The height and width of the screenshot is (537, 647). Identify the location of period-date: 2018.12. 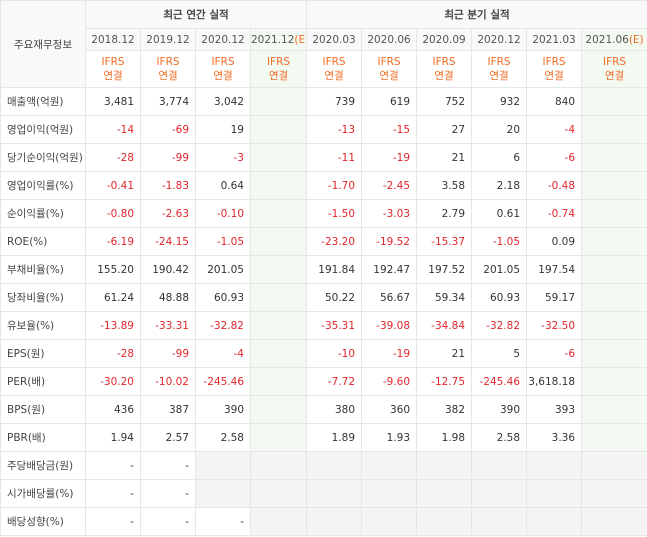
(113, 39).